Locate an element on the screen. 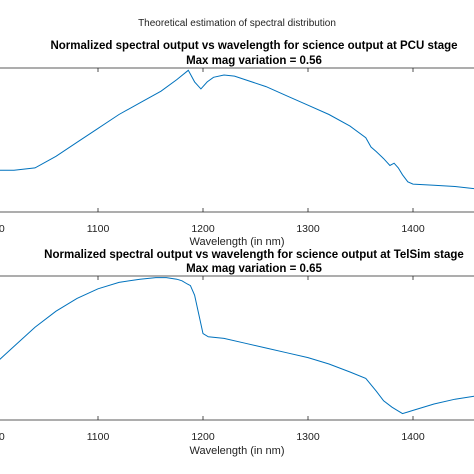 The width and height of the screenshot is (474, 474). panel-title-line2: Max mag variation = 0.65 is located at coordinates (254, 269).